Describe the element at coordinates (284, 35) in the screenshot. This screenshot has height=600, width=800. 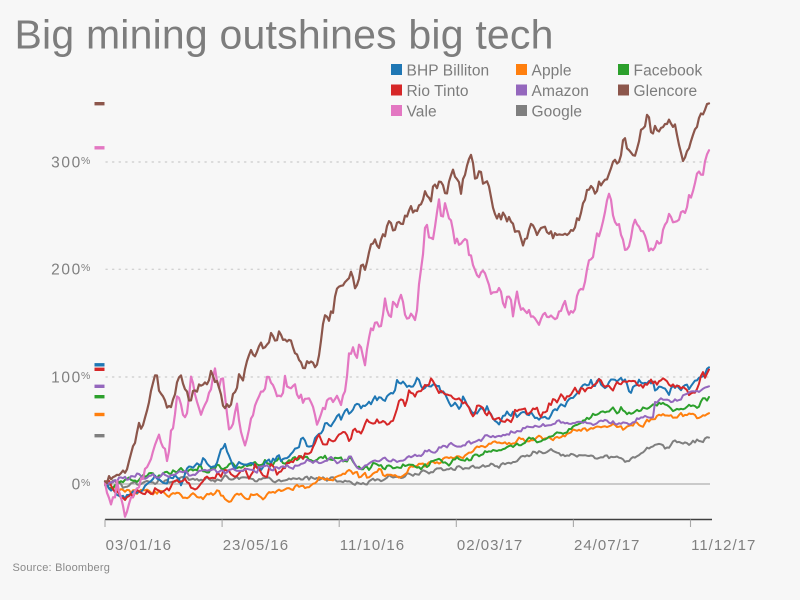
I see `svg-text: Big mining outshines big tech` at that location.